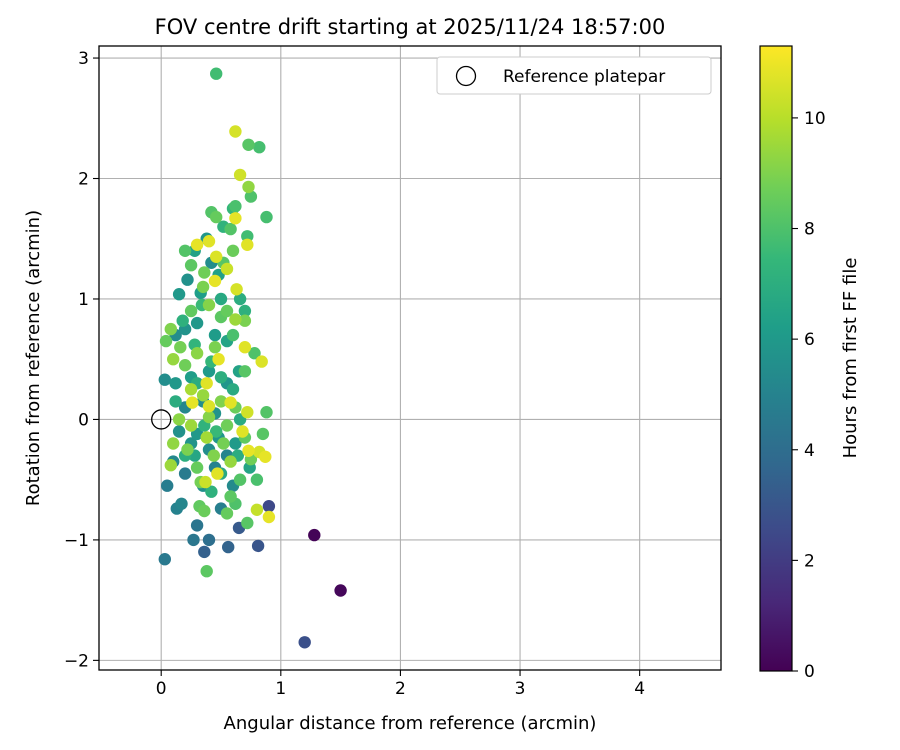 This screenshot has width=900, height=750. What do you see at coordinates (410, 723) in the screenshot?
I see `x-axis-label: Angular distance from reference (arcmin)` at bounding box center [410, 723].